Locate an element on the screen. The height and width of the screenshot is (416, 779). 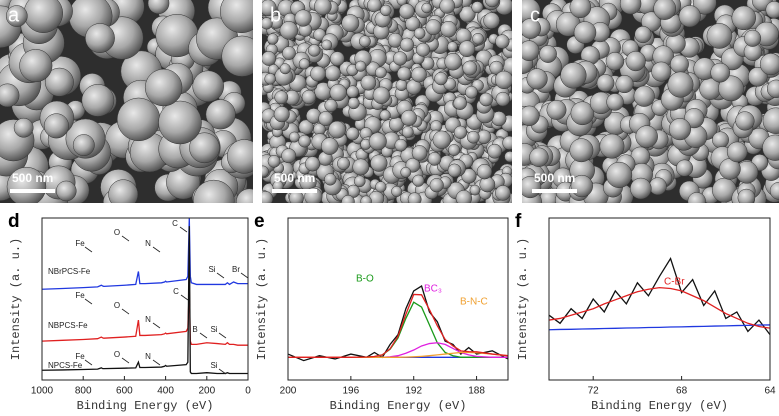
x-tick-label: 200 is located at coordinates (206, 391).